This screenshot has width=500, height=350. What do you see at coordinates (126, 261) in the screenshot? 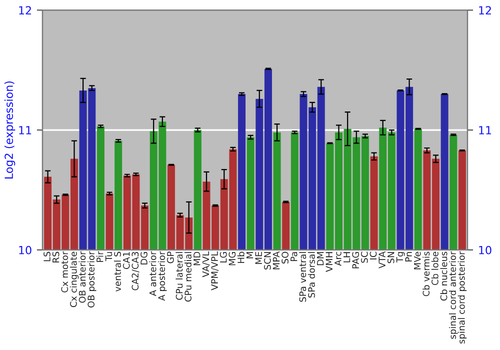
I see `x-tick-label: CA1` at bounding box center [126, 261].